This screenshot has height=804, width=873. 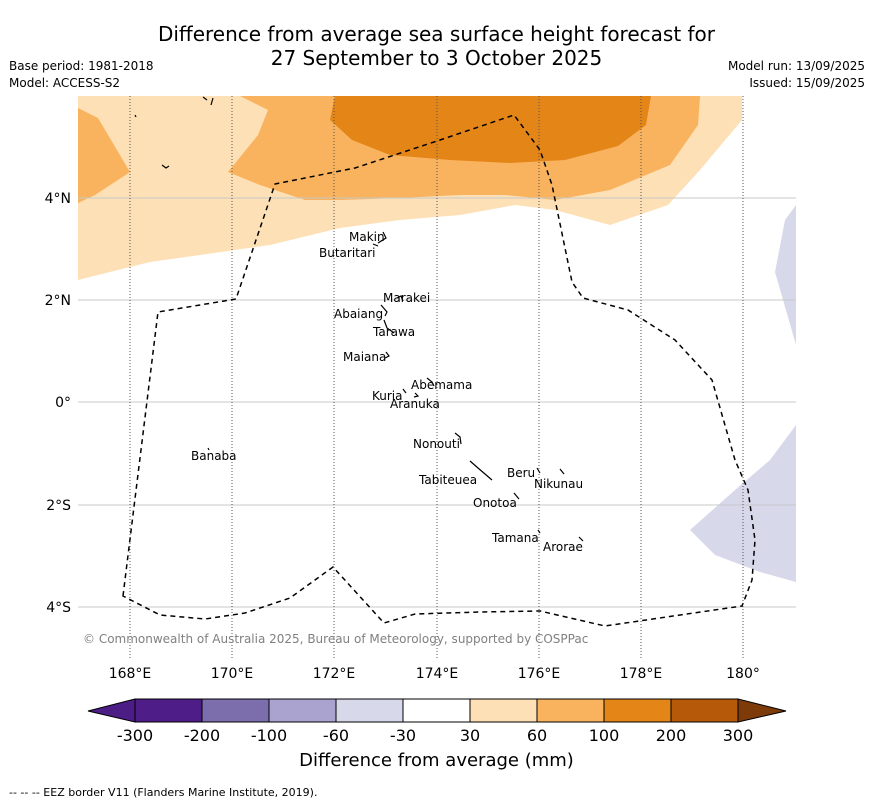 What do you see at coordinates (436, 760) in the screenshot?
I see `colorbar-label: Difference from average (mm)` at bounding box center [436, 760].